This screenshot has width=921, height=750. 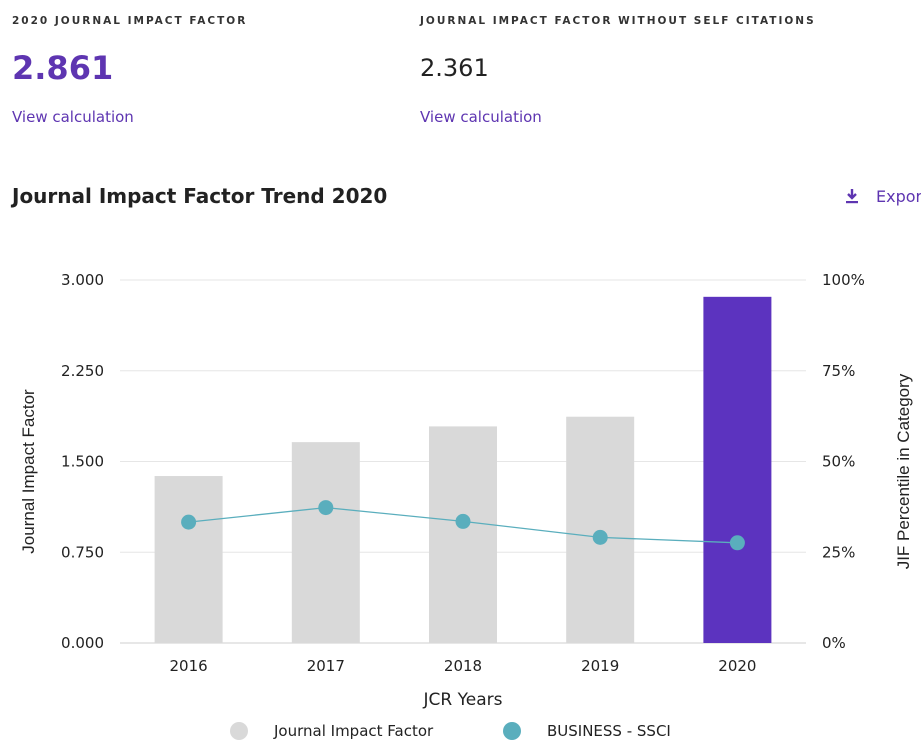 I want to click on export-button: Export, so click(x=881, y=196).